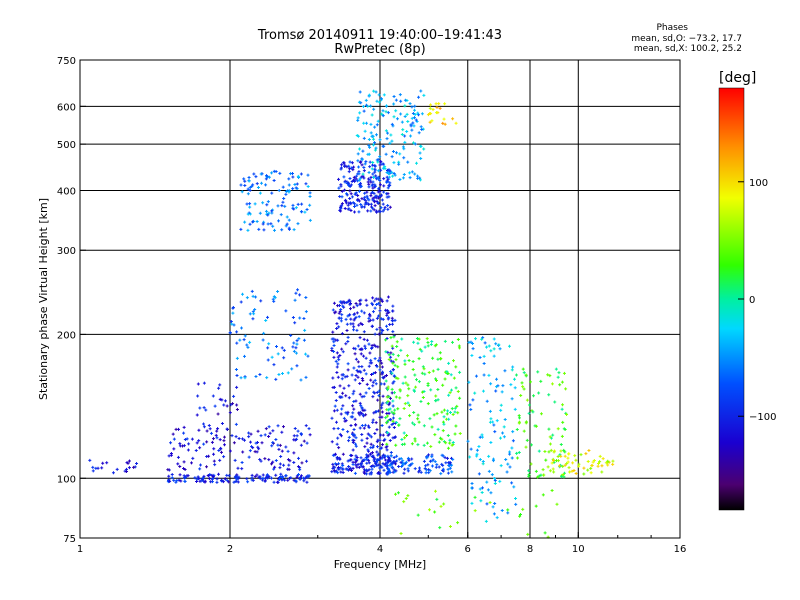  What do you see at coordinates (468, 549) in the screenshot?
I see `x-tick-label: 6` at bounding box center [468, 549].